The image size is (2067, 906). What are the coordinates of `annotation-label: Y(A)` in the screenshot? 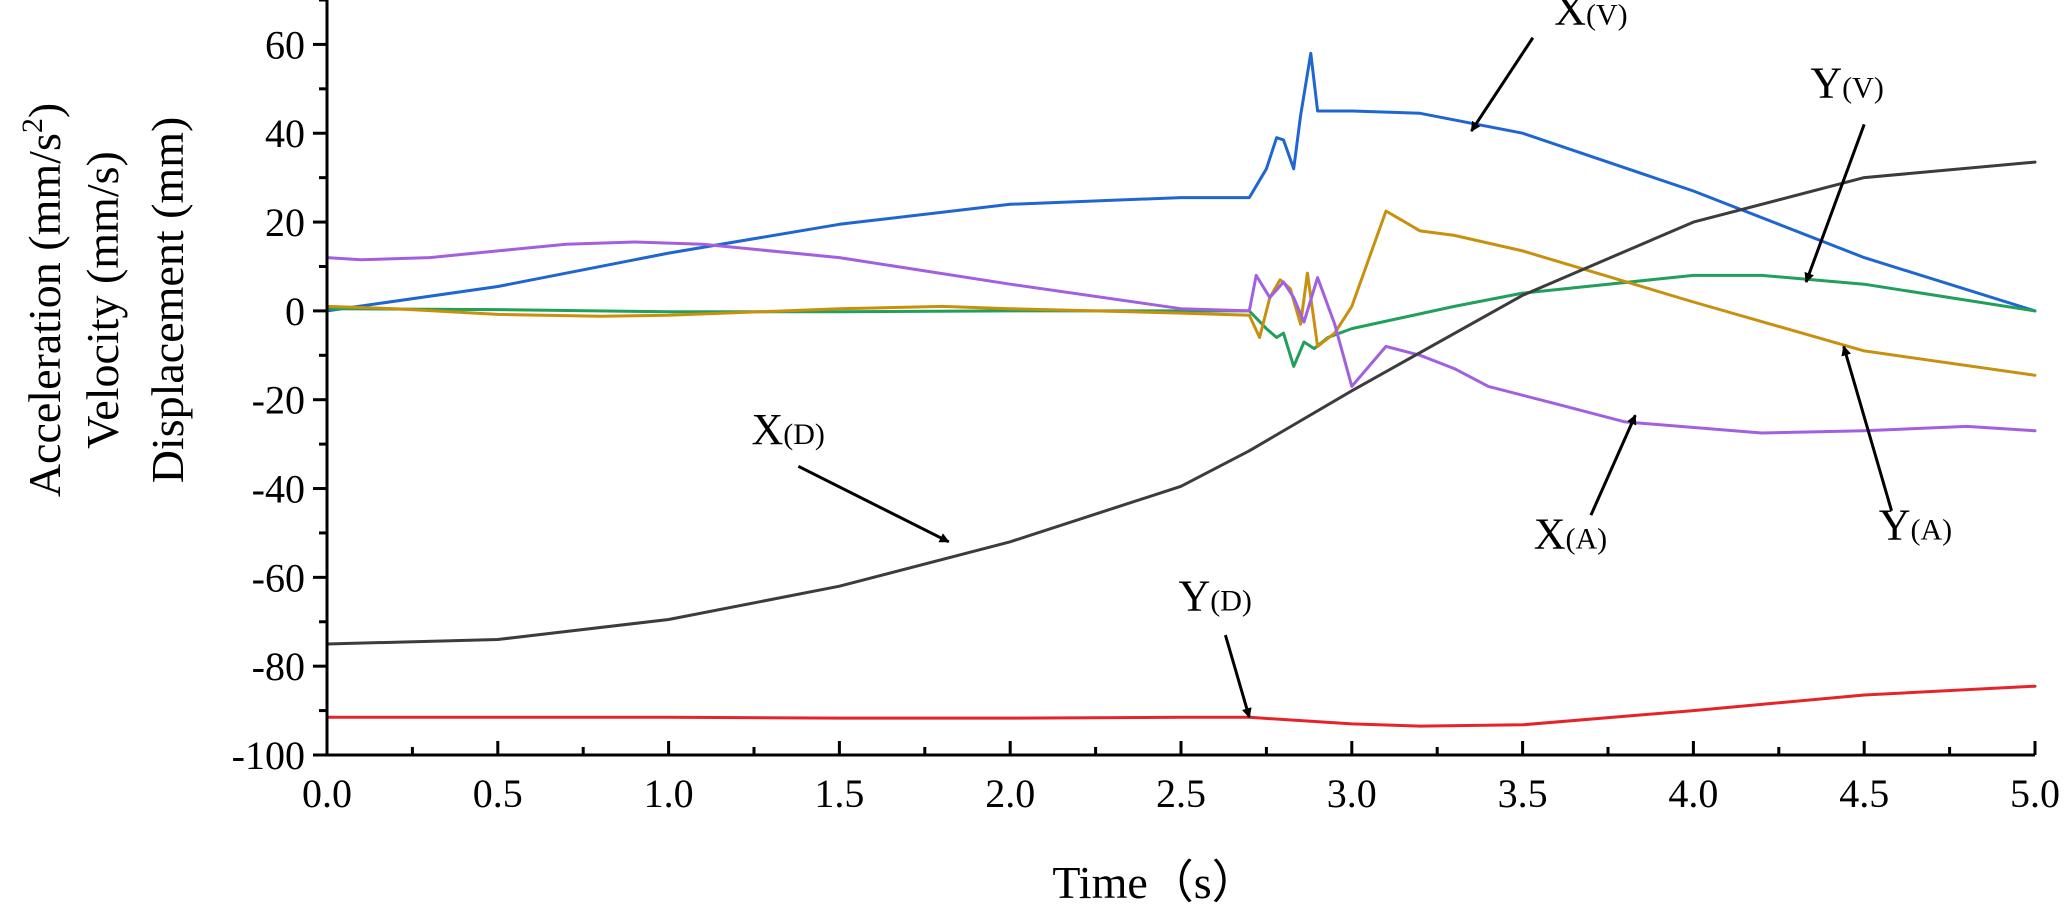 It's located at (1915, 525).